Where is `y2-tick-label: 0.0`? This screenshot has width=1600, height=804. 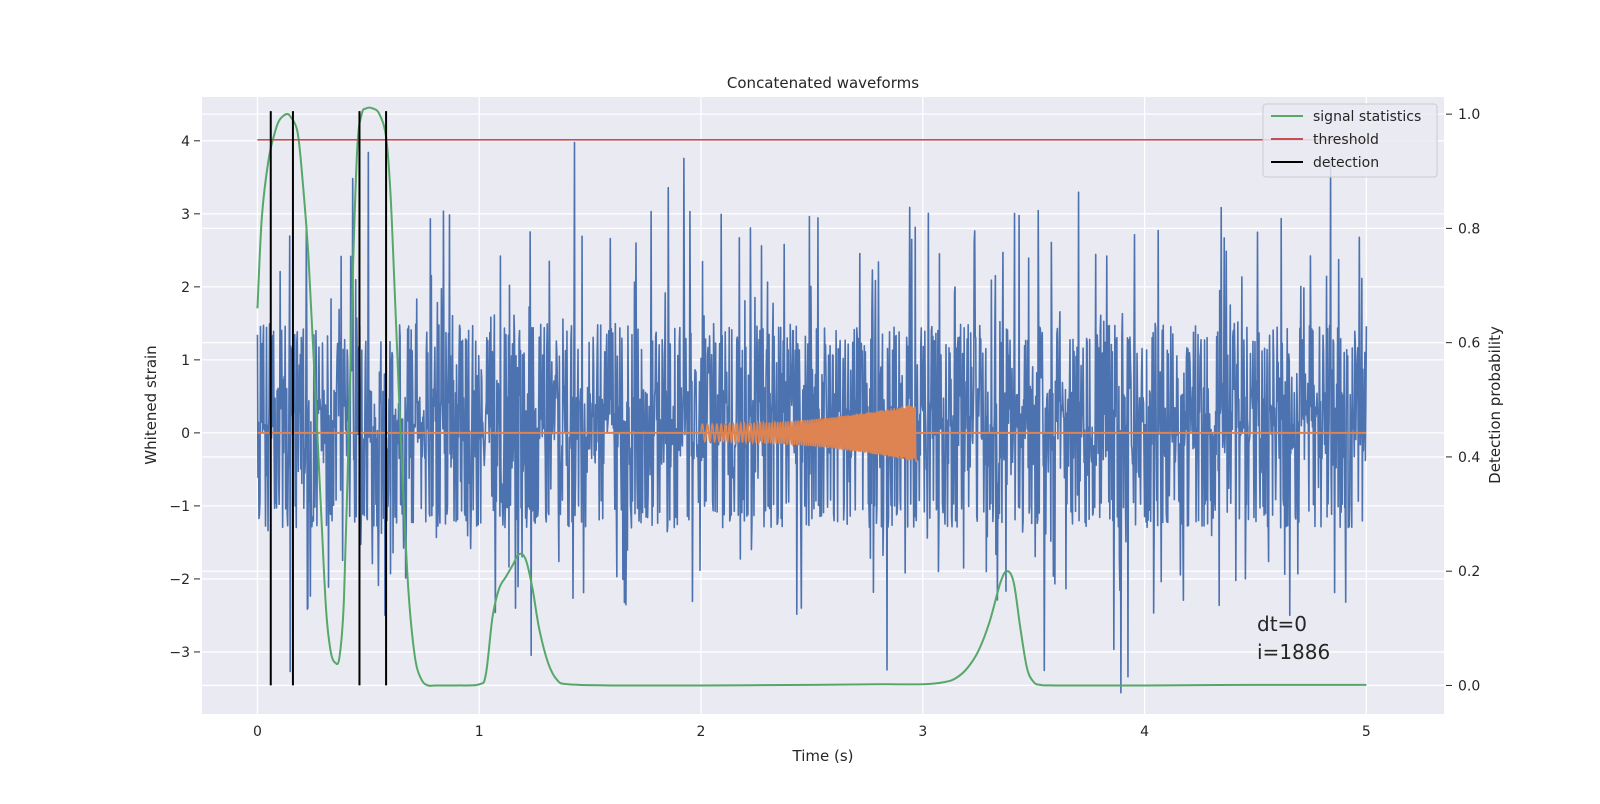
y2-tick-label: 0.0 is located at coordinates (1469, 686).